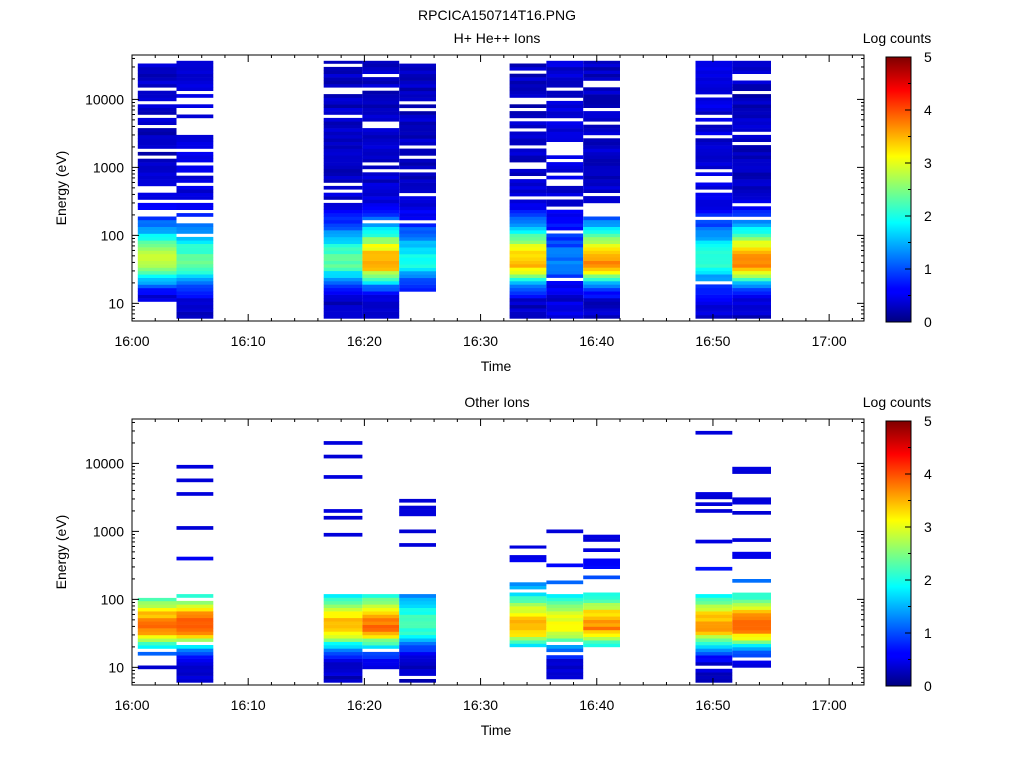  What do you see at coordinates (928, 474) in the screenshot?
I see `colorbar-tick-label: 4` at bounding box center [928, 474].